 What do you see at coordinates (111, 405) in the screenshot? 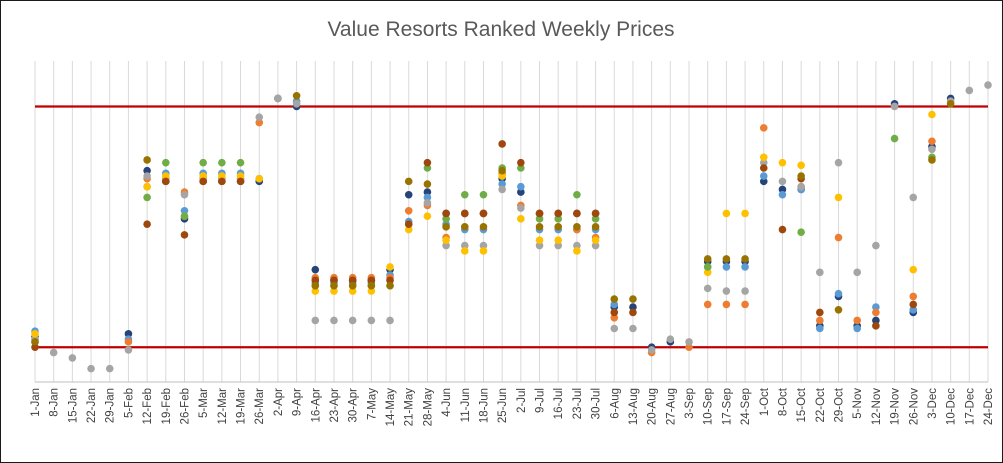
I see `x-tick-label: 29-Jan` at bounding box center [111, 405].